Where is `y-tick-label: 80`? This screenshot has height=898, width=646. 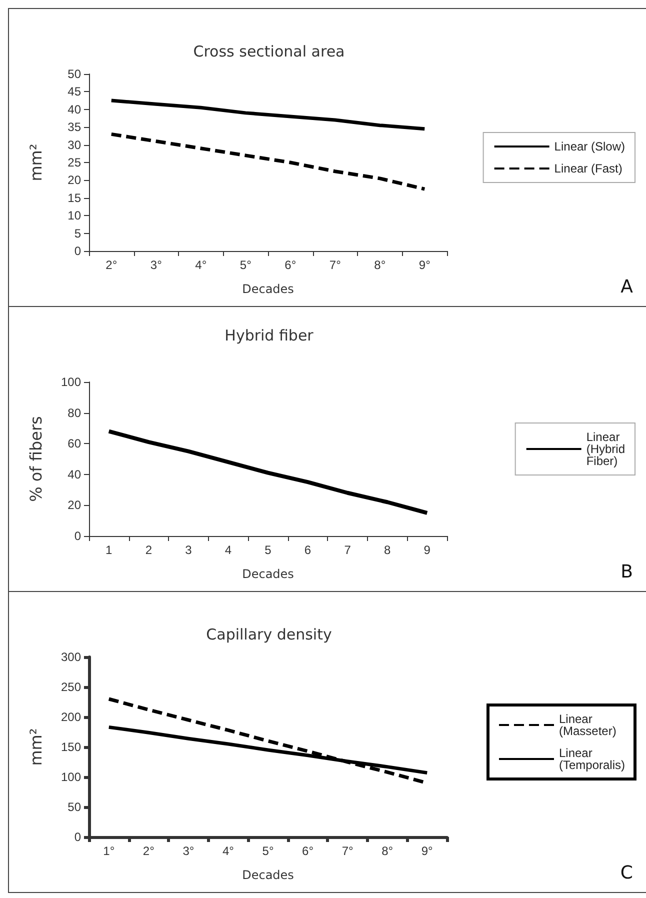 y-tick-label: 80 is located at coordinates (75, 413).